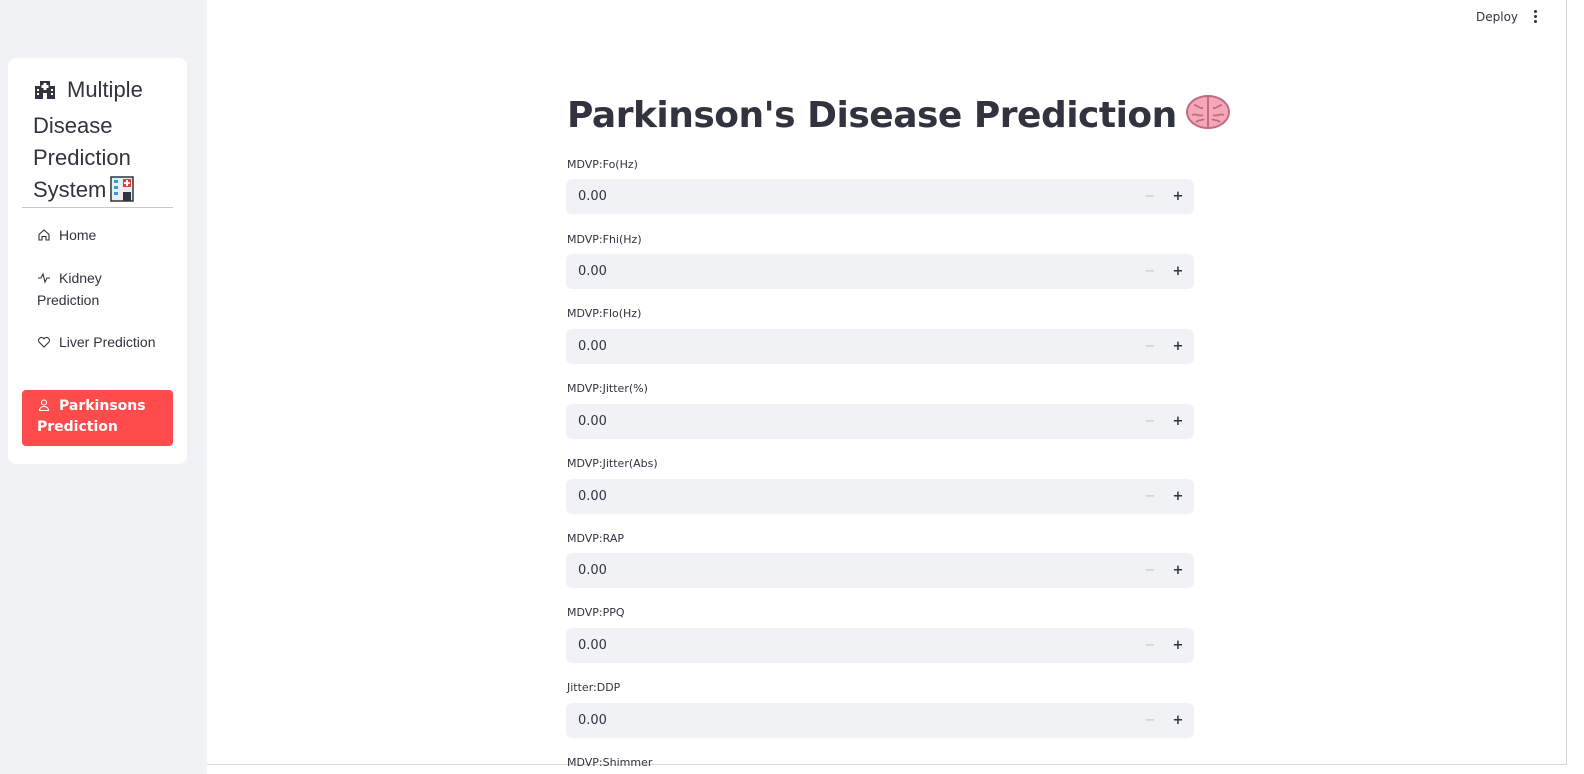 The width and height of the screenshot is (1584, 774). Describe the element at coordinates (880, 271) in the screenshot. I see `mdvp-fhi-input: 0.00 − +` at that location.